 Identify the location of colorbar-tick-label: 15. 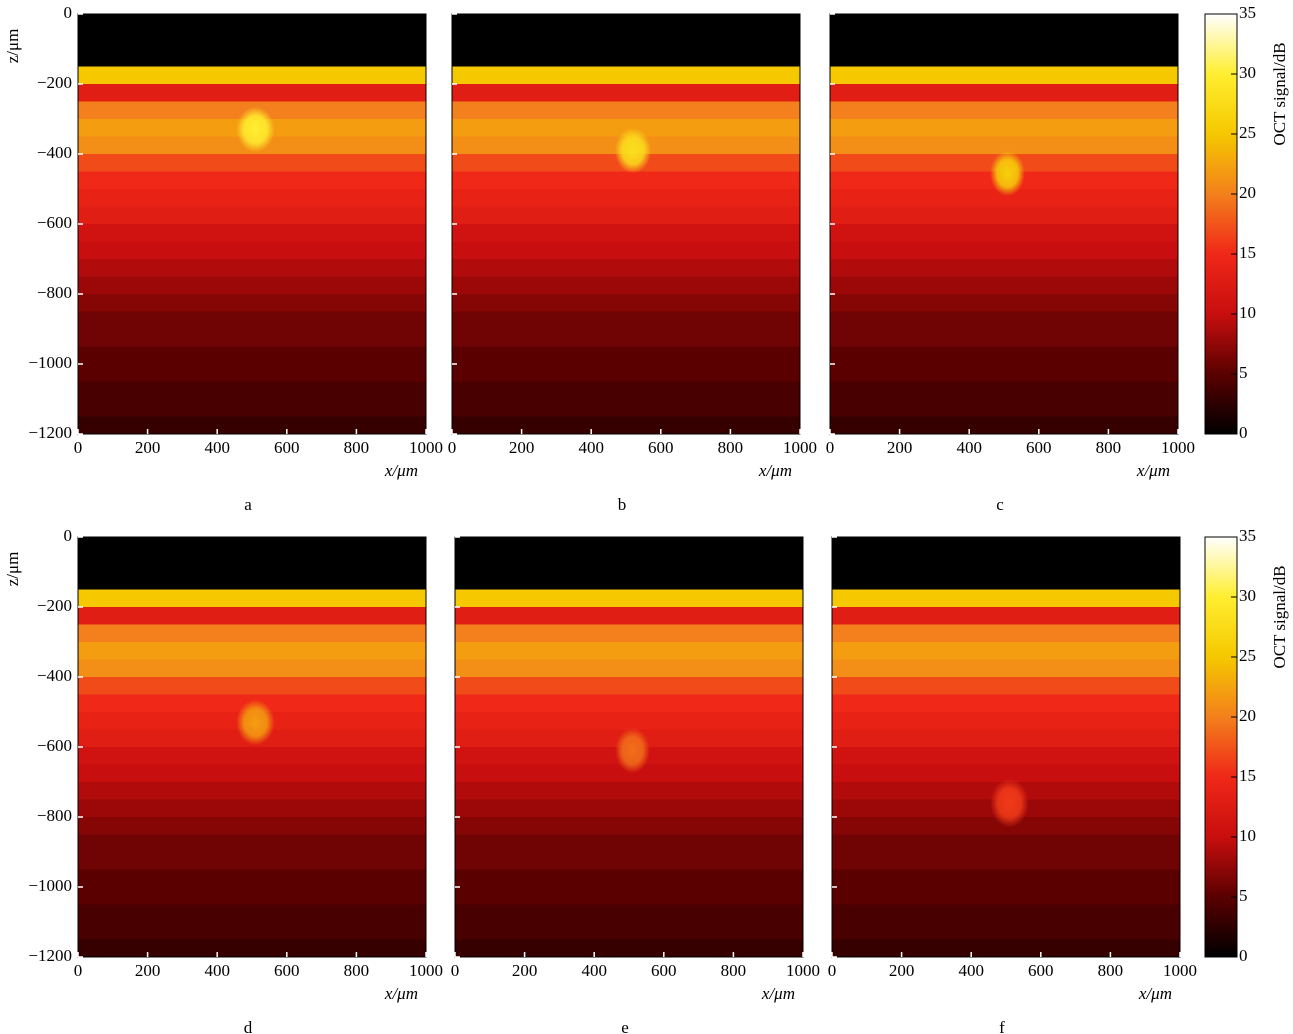
(1247, 252).